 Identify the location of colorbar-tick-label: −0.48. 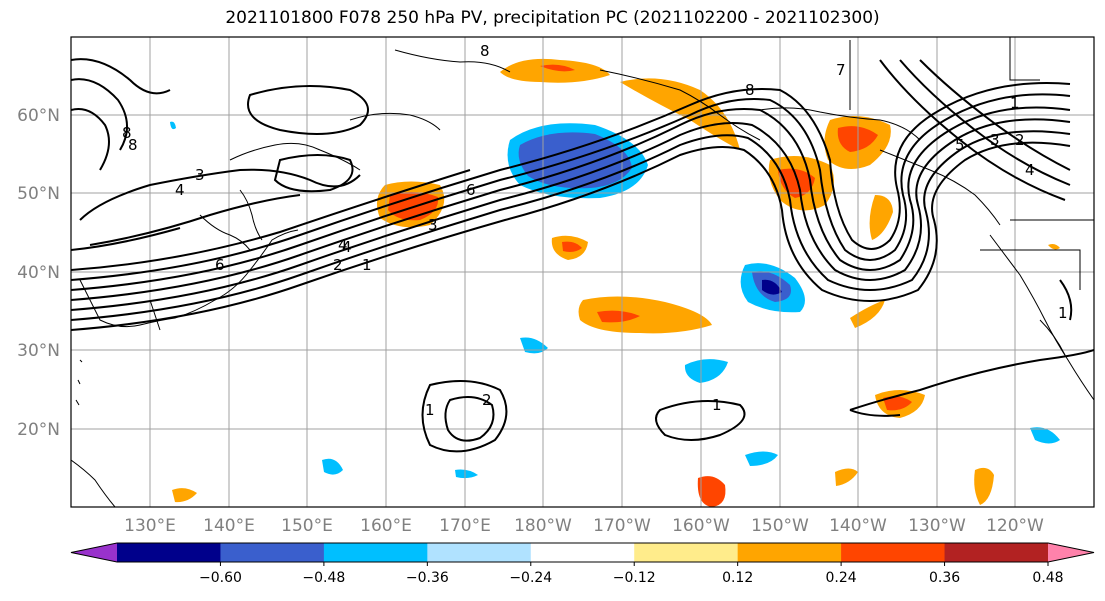
(323, 578).